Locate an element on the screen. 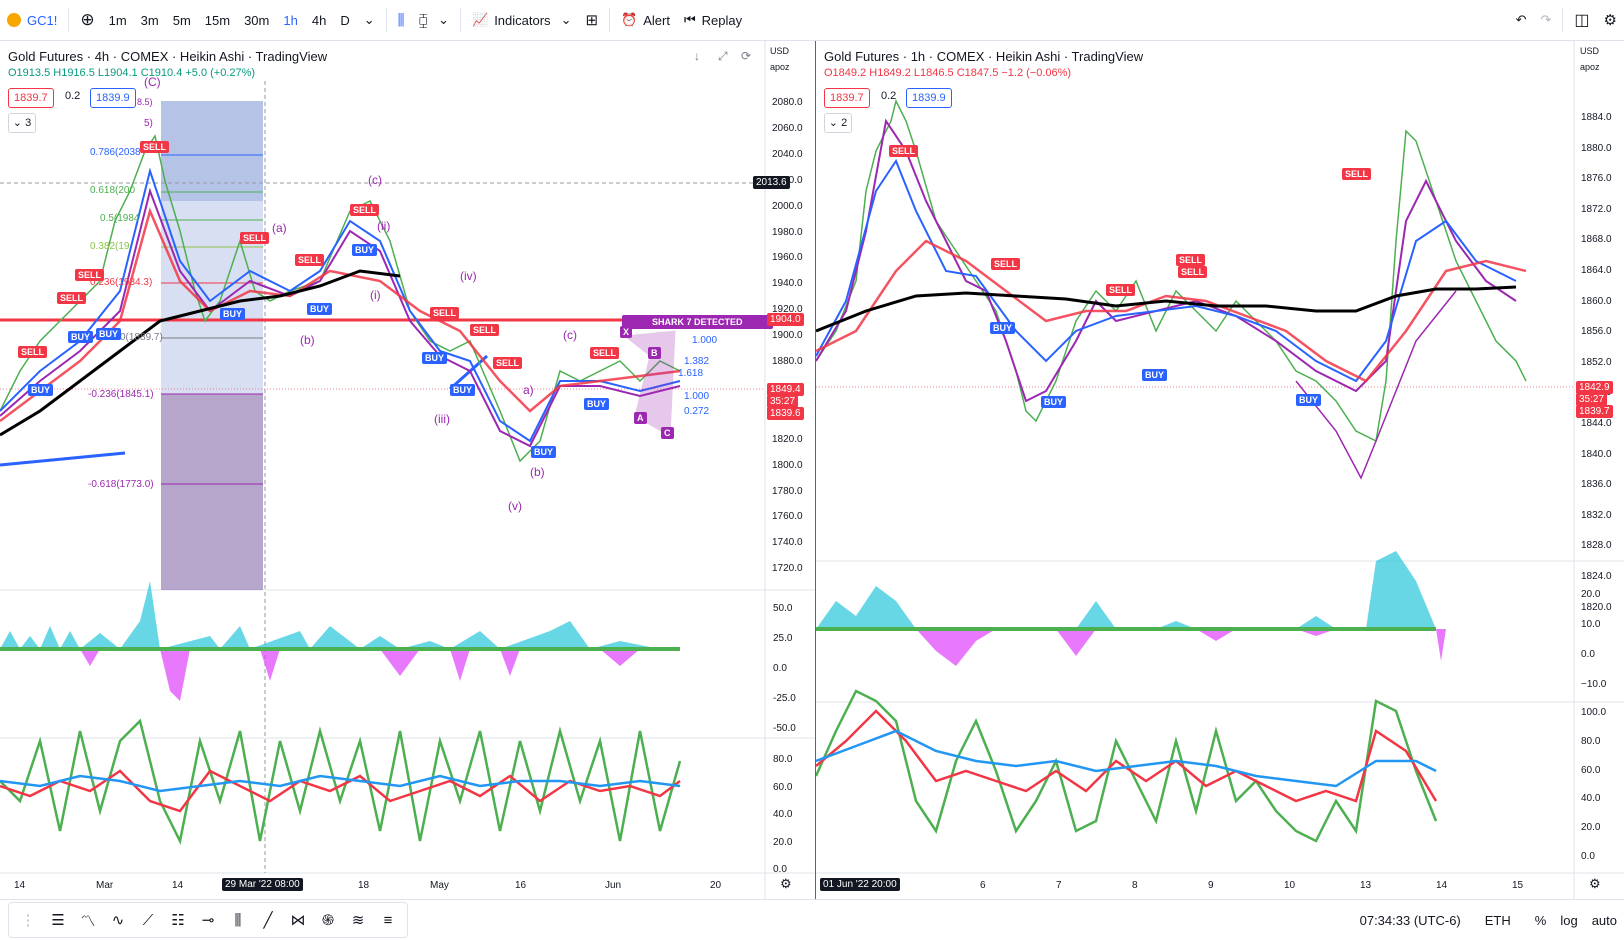  bar-style-button: ⫼ is located at coordinates (401, 20).